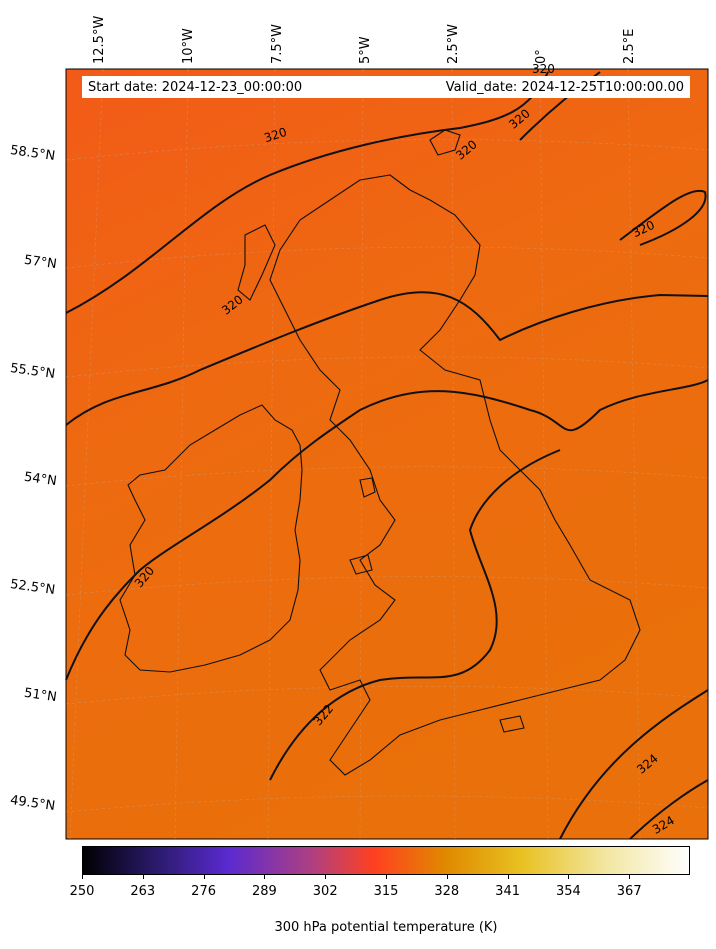 Image resolution: width=716 pixels, height=949 pixels. Describe the element at coordinates (264, 891) in the screenshot. I see `colorbar-tick-label: 289` at that location.